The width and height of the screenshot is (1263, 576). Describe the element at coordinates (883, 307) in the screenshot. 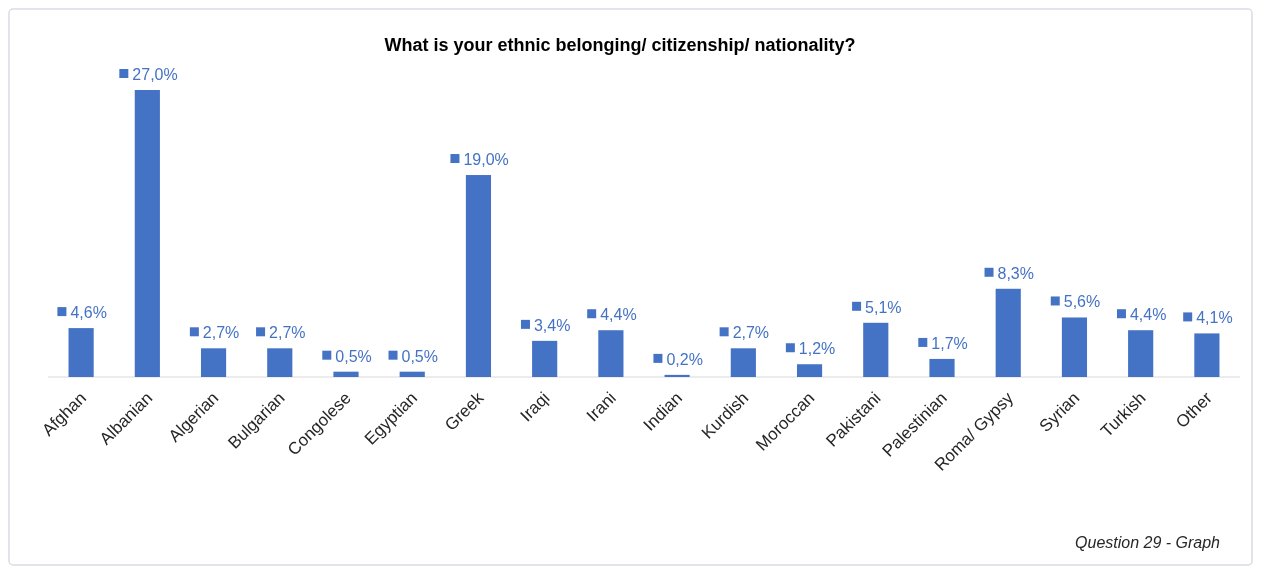

I see `data-label: 5,1%` at that location.